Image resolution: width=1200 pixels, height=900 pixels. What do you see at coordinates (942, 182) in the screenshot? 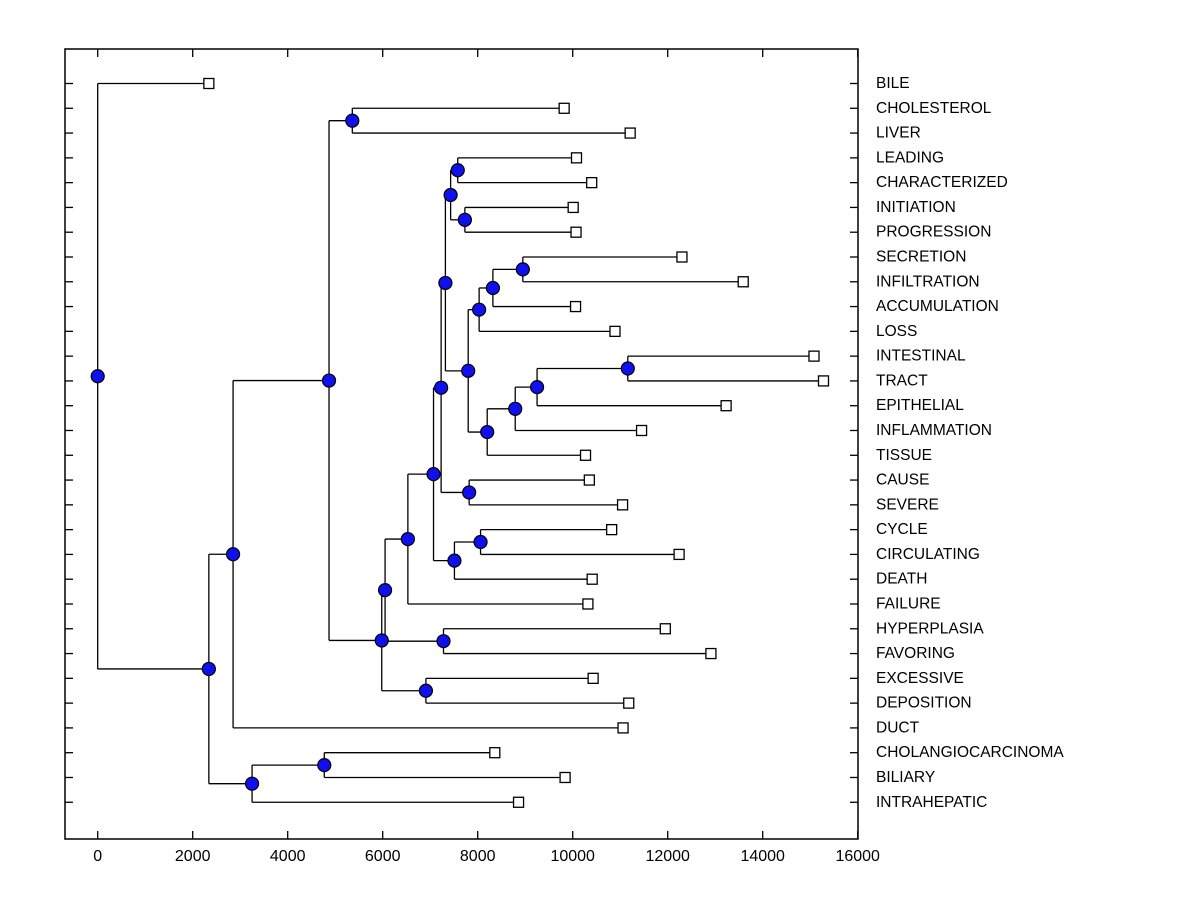
I see `leaf-label: CHARACTERIZED` at bounding box center [942, 182].